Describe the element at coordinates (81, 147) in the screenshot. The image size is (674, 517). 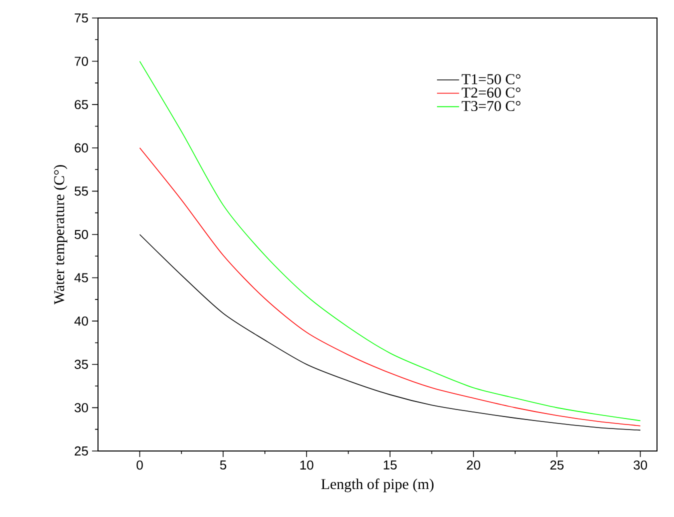
I see `y-tick-label: 60` at that location.